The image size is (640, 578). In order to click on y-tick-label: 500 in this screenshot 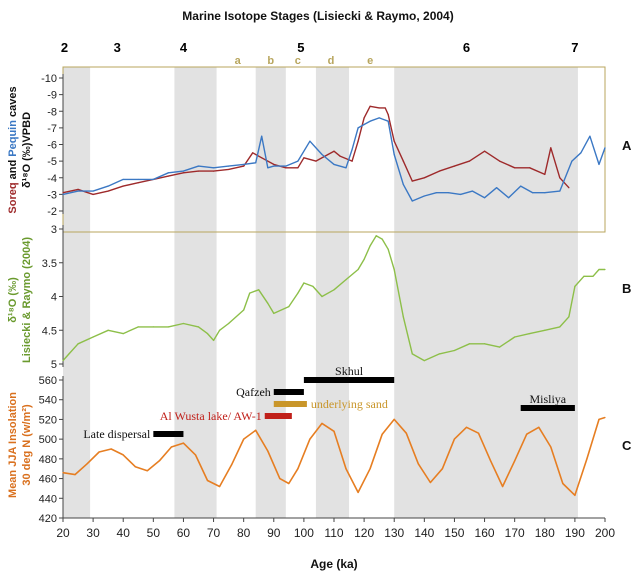, I will do `click(48, 440)`.